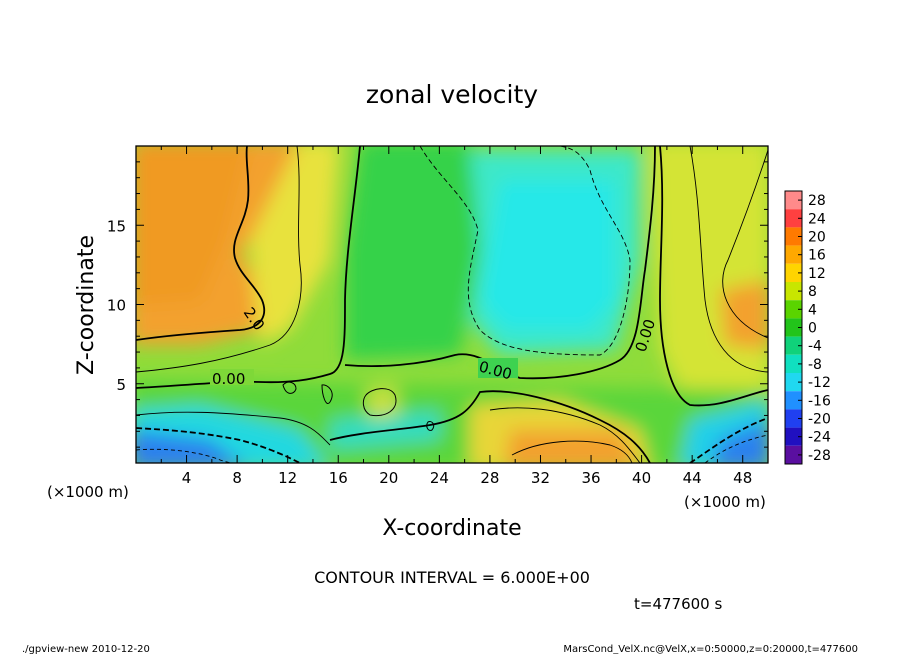 Image resolution: width=904 pixels, height=654 pixels. I want to click on x-tick-label-6: 28, so click(489, 478).